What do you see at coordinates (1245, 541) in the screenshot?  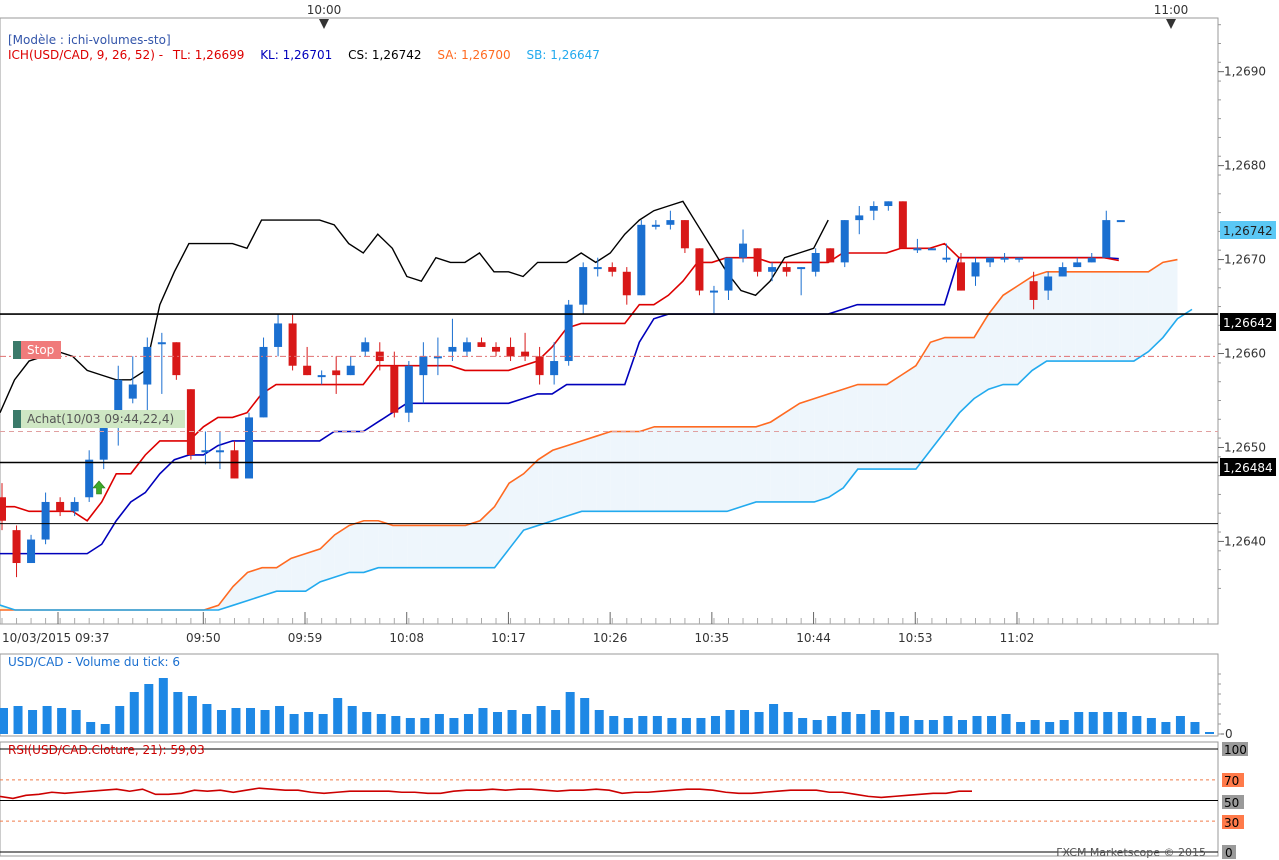 I see `price-tick-label: 1,2640` at bounding box center [1245, 541].